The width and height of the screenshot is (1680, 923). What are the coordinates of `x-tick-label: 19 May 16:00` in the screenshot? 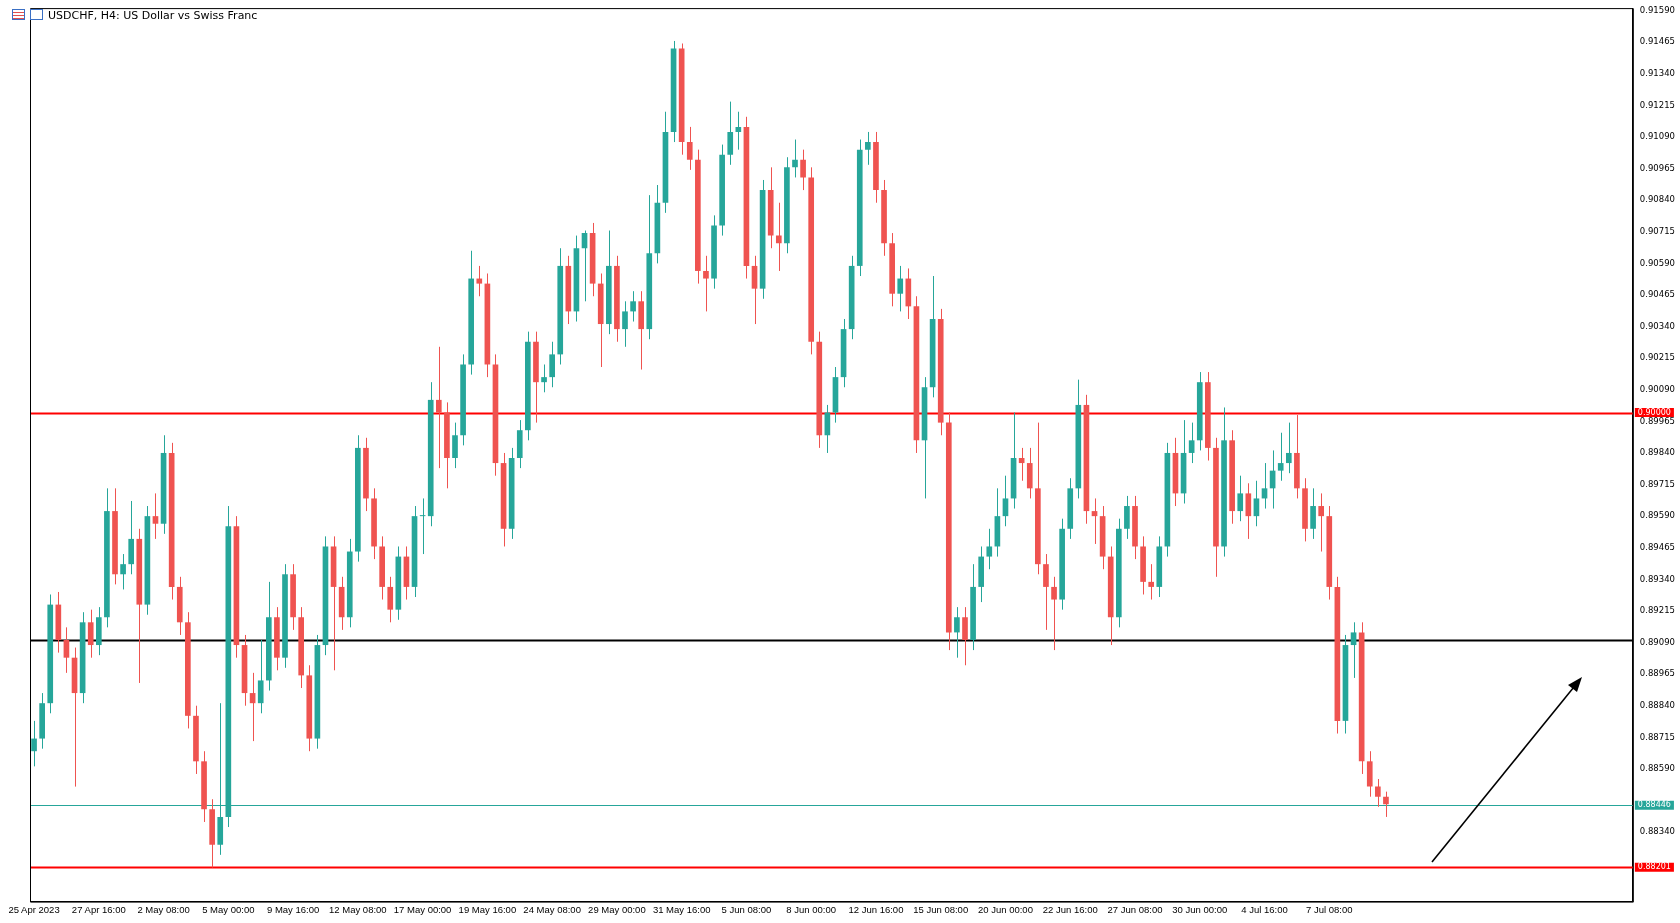 It's located at (487, 909).